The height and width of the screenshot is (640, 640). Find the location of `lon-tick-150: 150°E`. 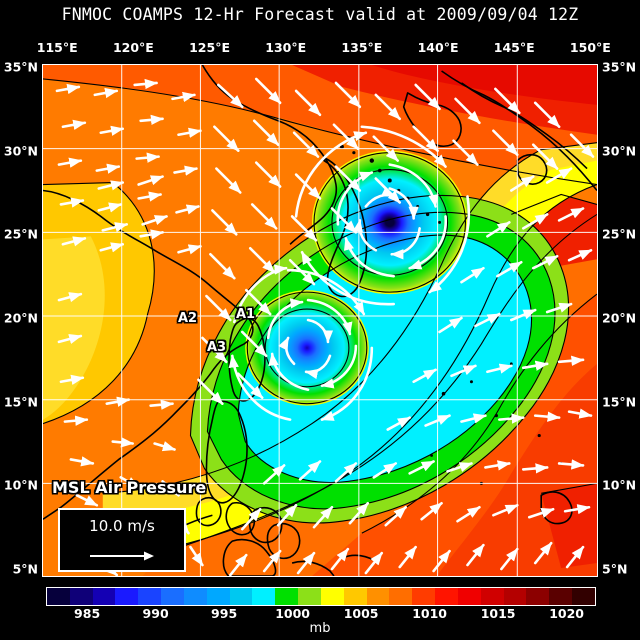

lon-tick-150: 150°E is located at coordinates (590, 47).